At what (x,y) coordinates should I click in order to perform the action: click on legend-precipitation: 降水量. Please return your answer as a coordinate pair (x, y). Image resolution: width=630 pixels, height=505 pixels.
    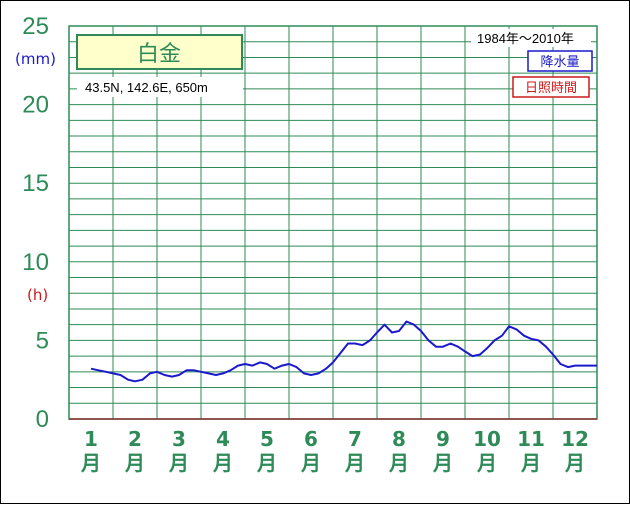
    Looking at the image, I should click on (559, 62).